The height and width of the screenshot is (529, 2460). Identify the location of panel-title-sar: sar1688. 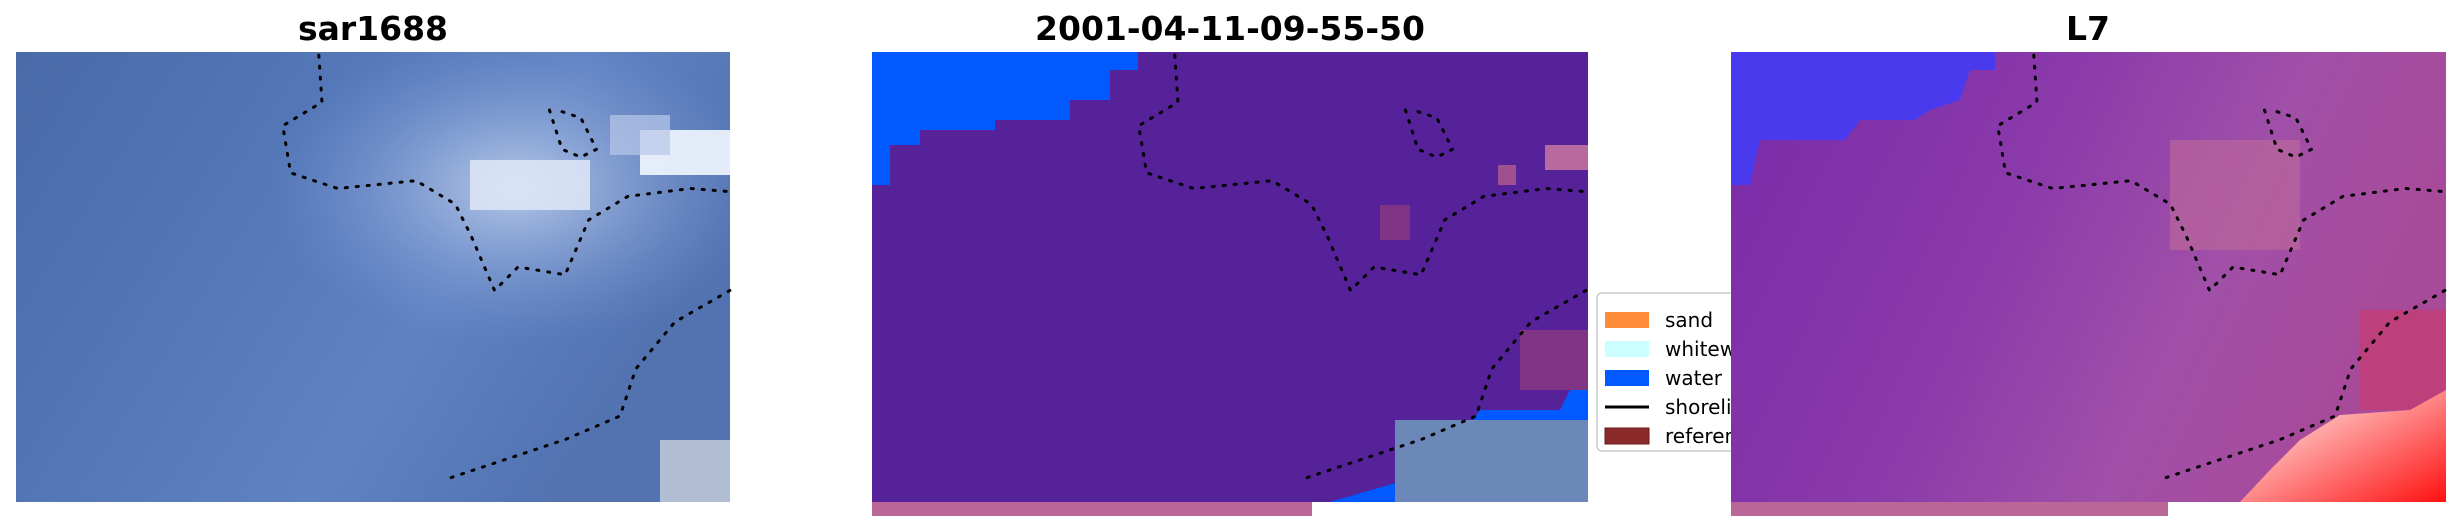
(373, 28).